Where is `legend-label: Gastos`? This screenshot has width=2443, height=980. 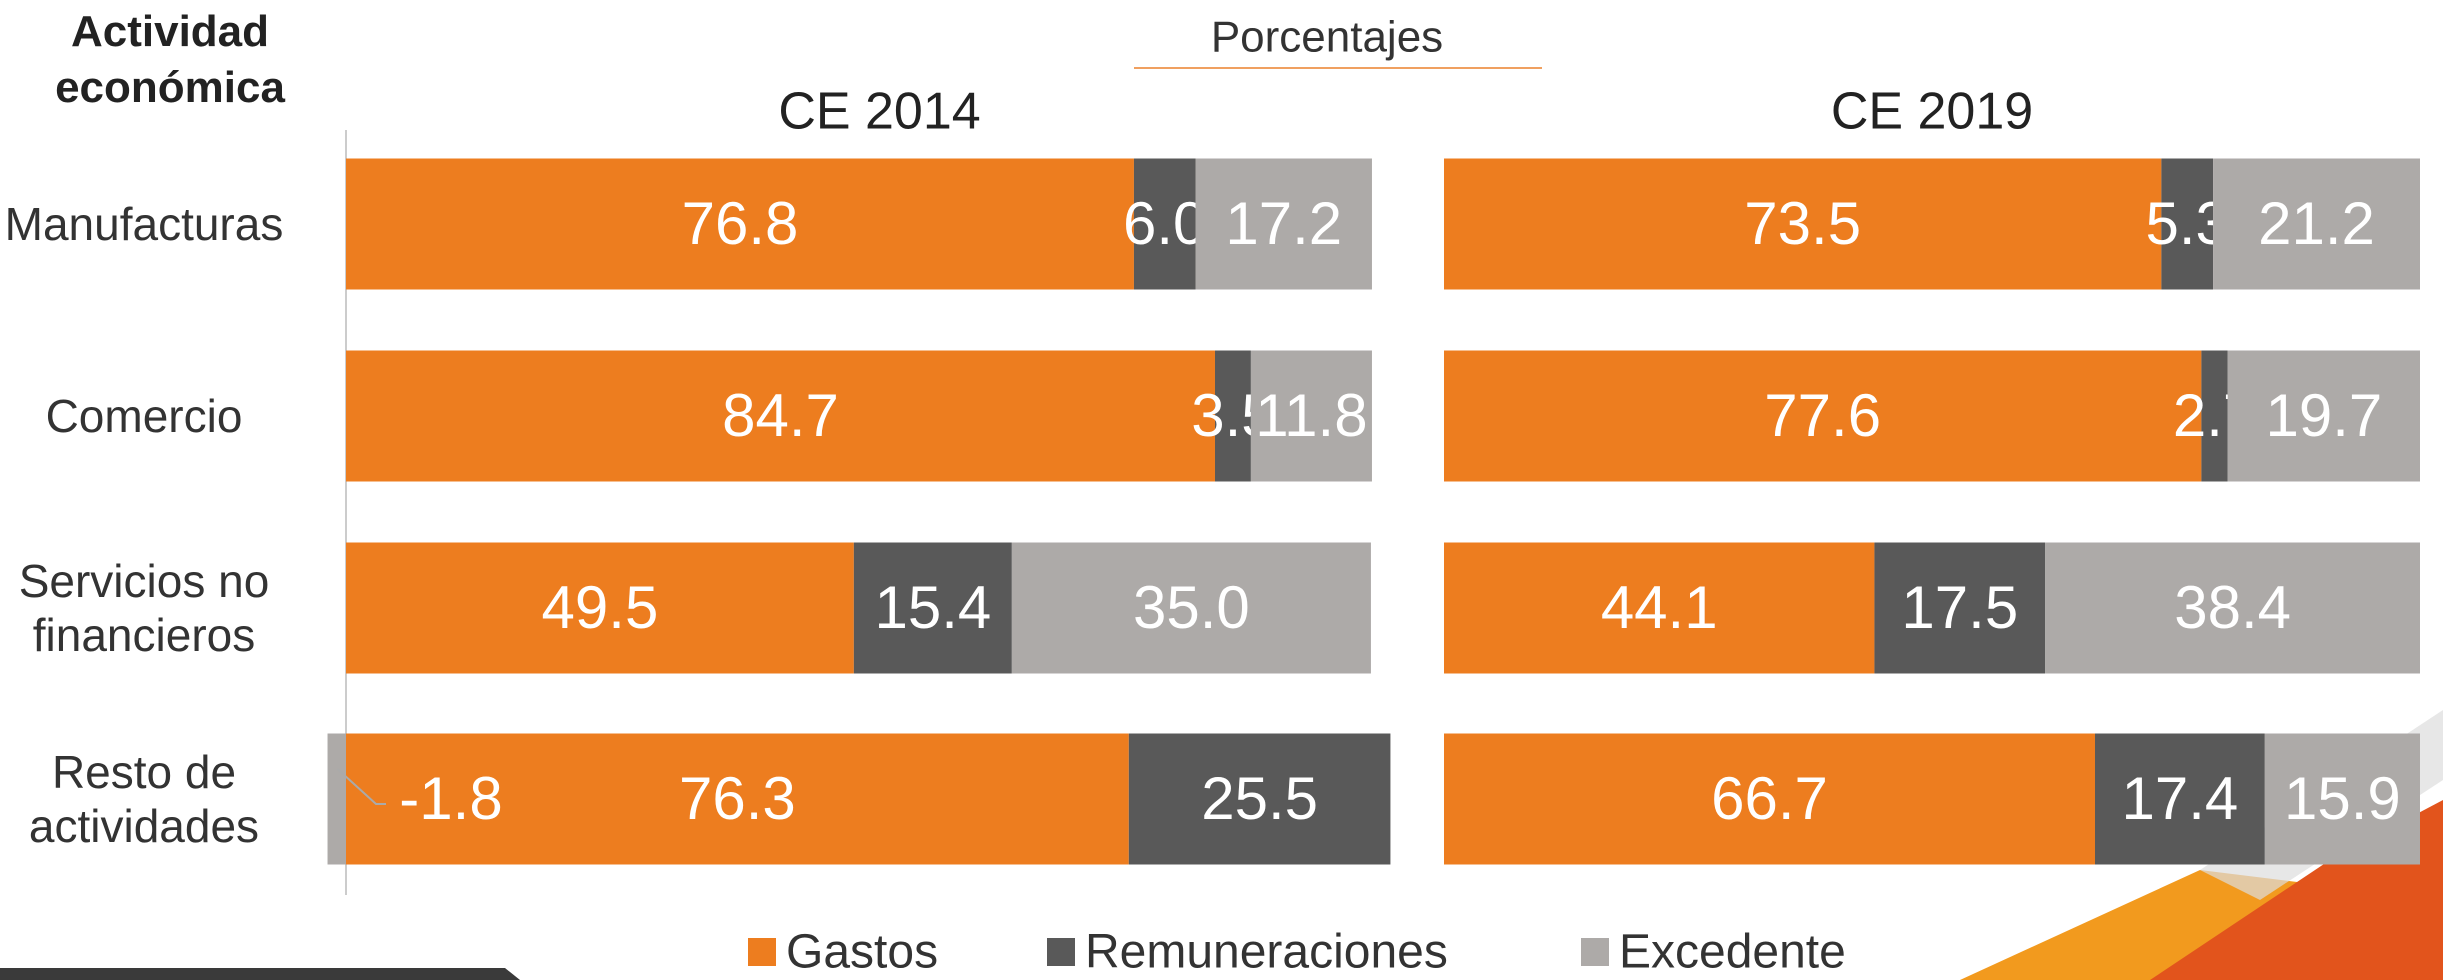
legend-label: Gastos is located at coordinates (862, 952).